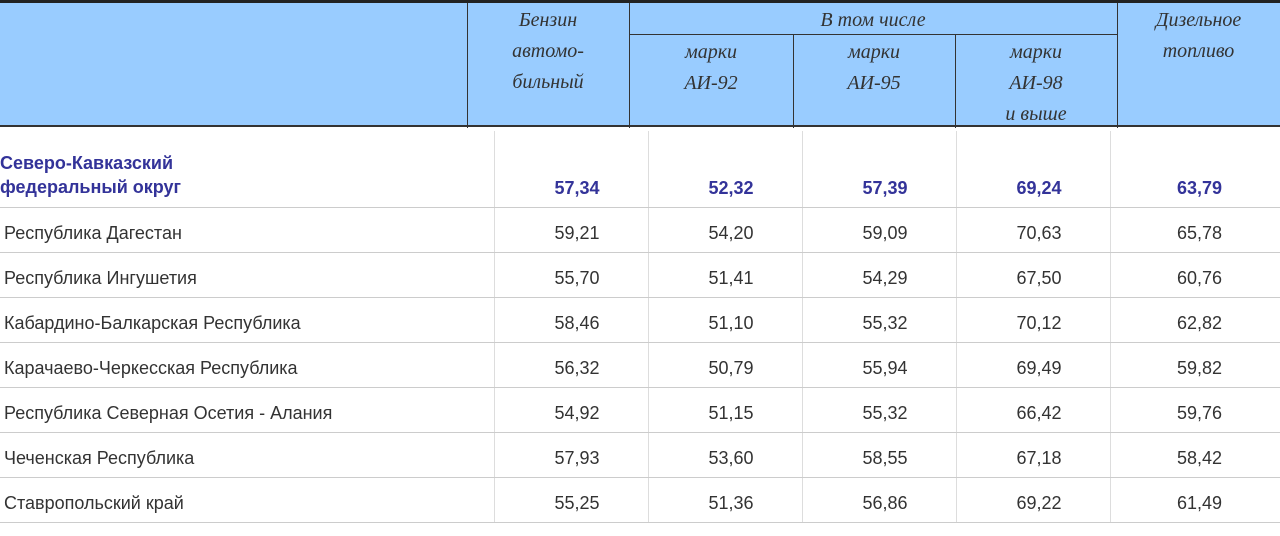 The image size is (1280, 536). I want to click on cell-gasoline: 56,32, so click(570, 365).